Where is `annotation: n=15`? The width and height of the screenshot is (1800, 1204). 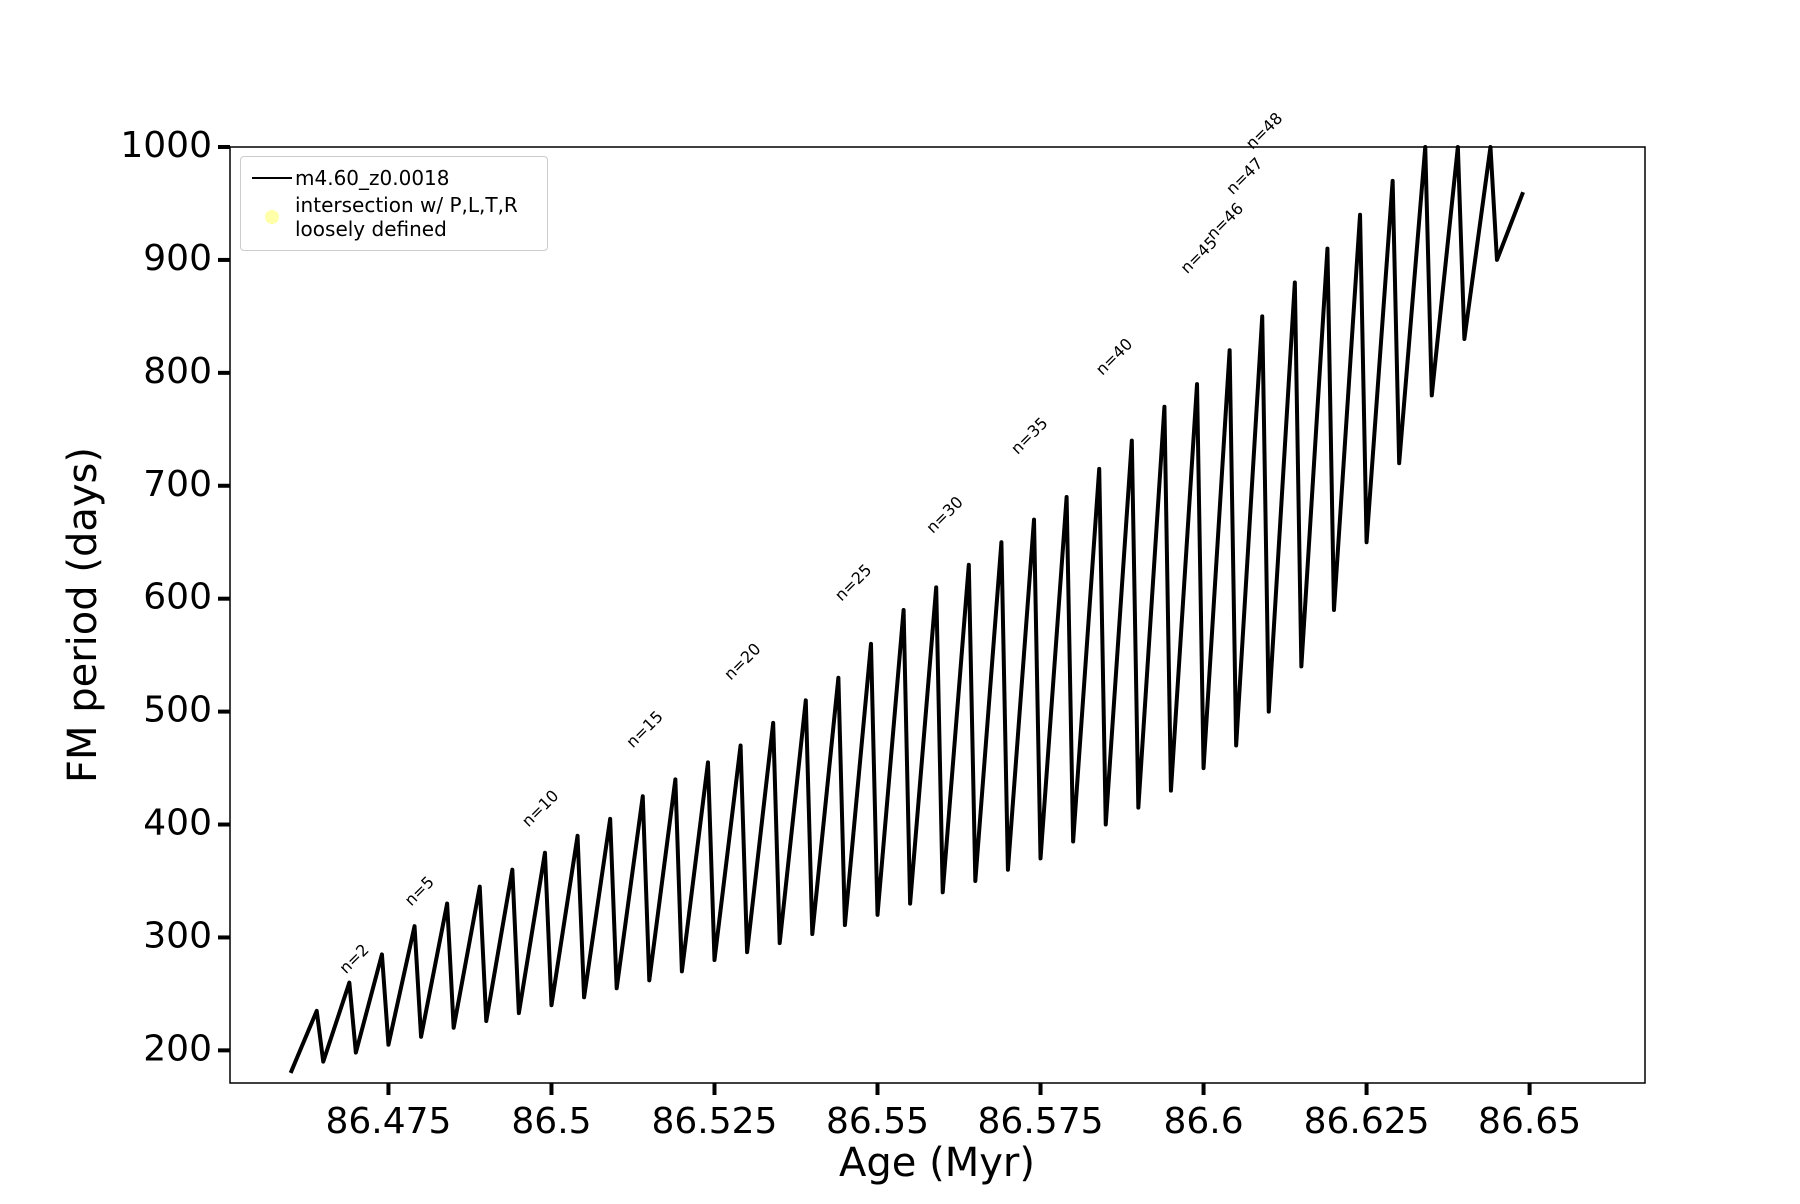 annotation: n=15 is located at coordinates (644, 729).